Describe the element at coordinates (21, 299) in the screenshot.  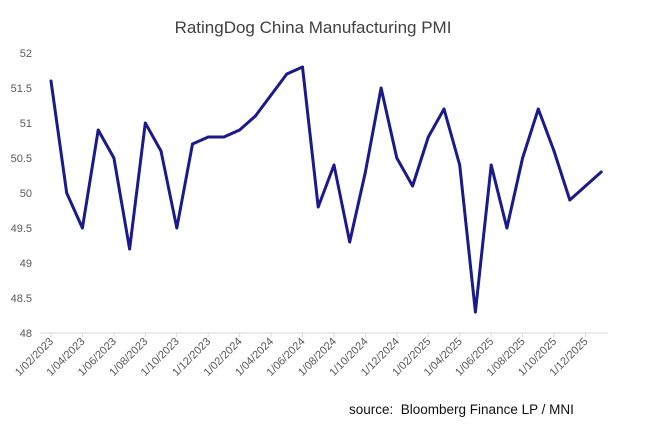
I see `y-tick-label: 48.5` at that location.